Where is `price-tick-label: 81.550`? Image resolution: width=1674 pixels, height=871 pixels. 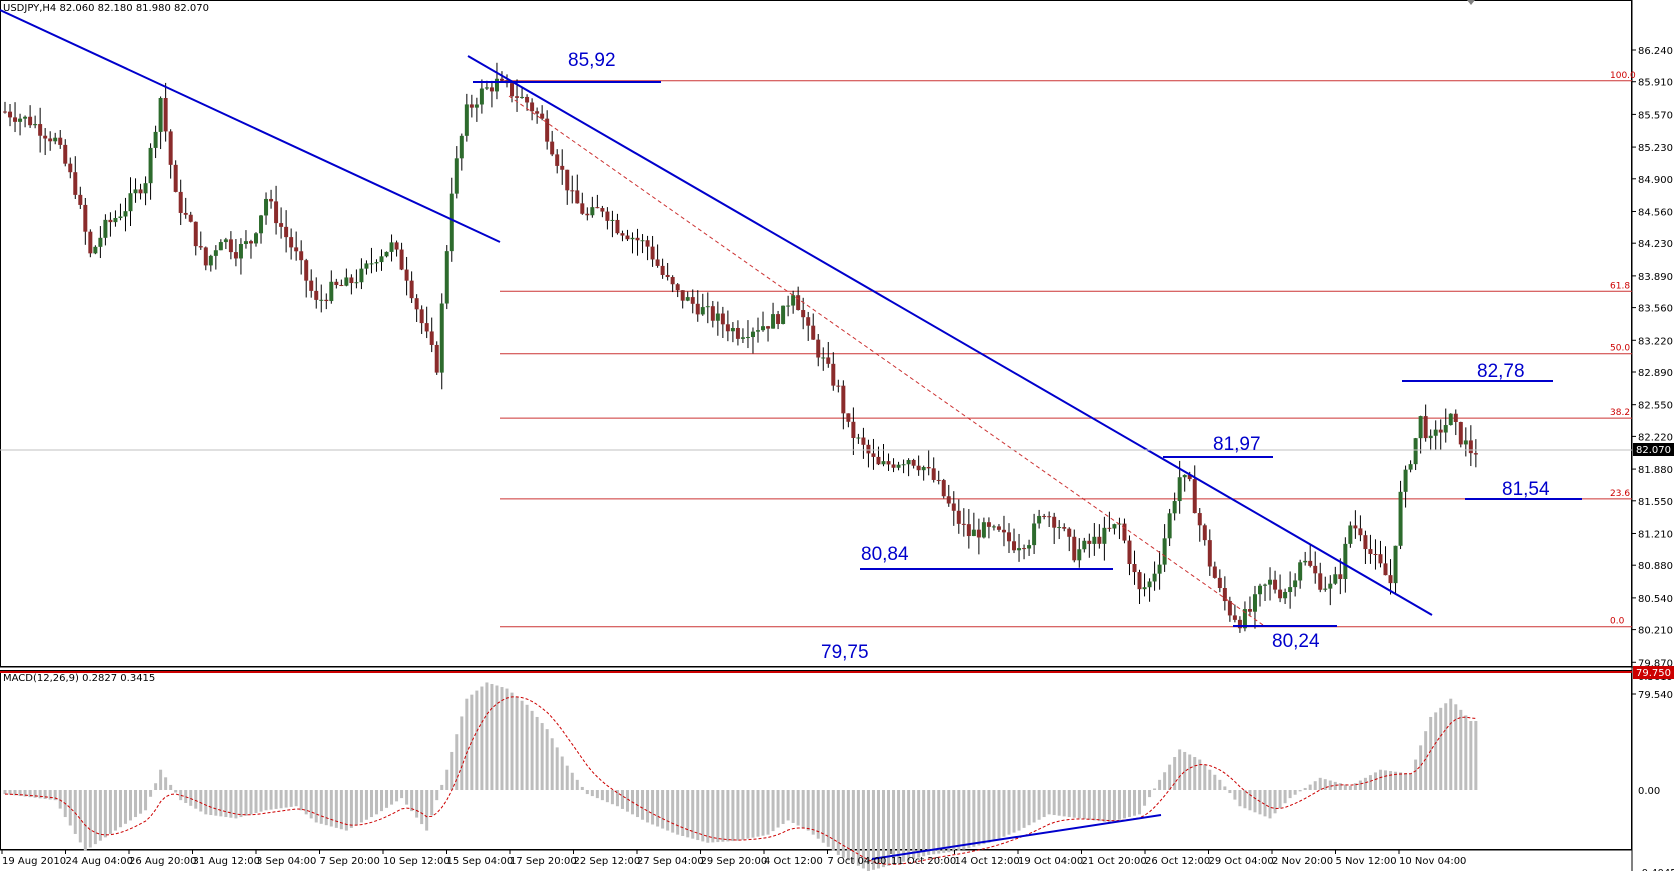 price-tick-label: 81.550 is located at coordinates (1655, 502).